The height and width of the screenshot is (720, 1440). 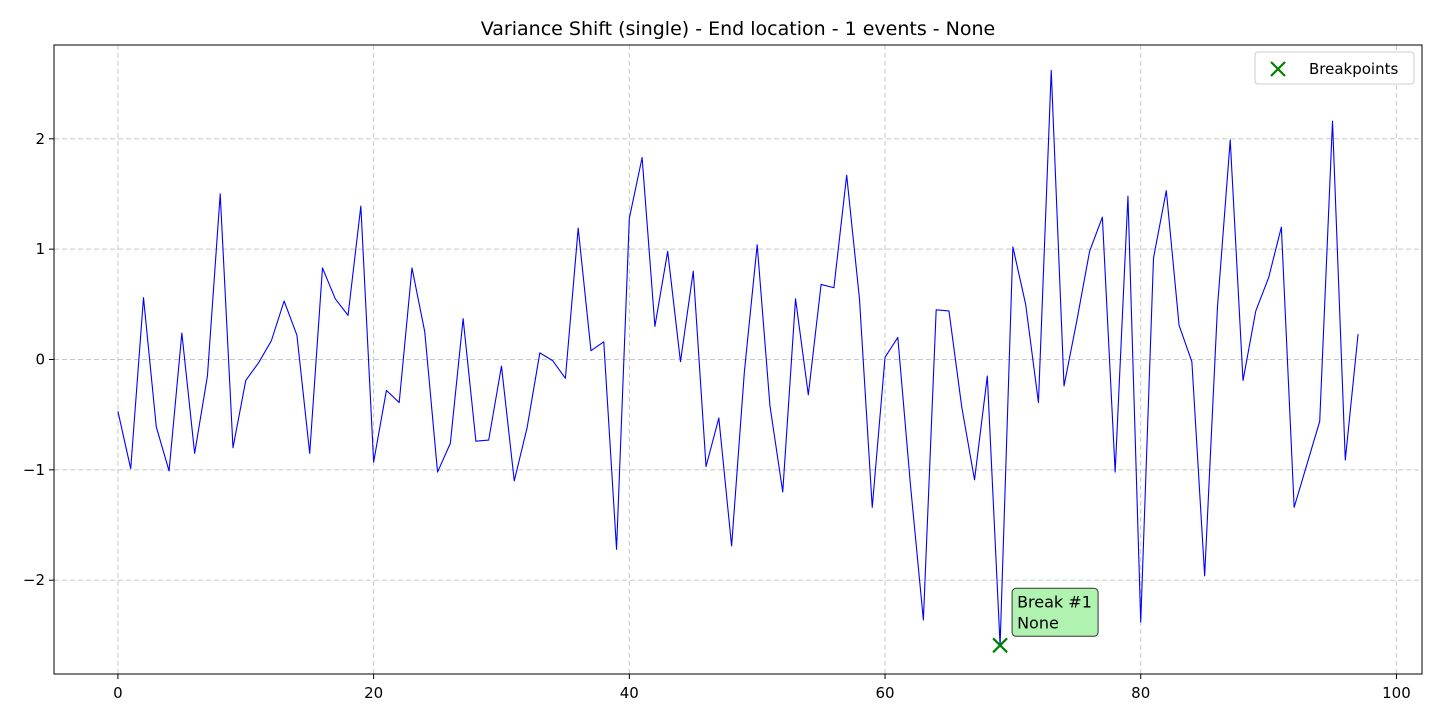 I want to click on x-tick-label: 40, so click(x=629, y=693).